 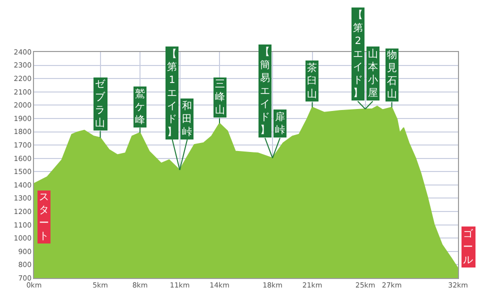 I want to click on annotation: 【簡易エイド】, so click(x=265, y=91).